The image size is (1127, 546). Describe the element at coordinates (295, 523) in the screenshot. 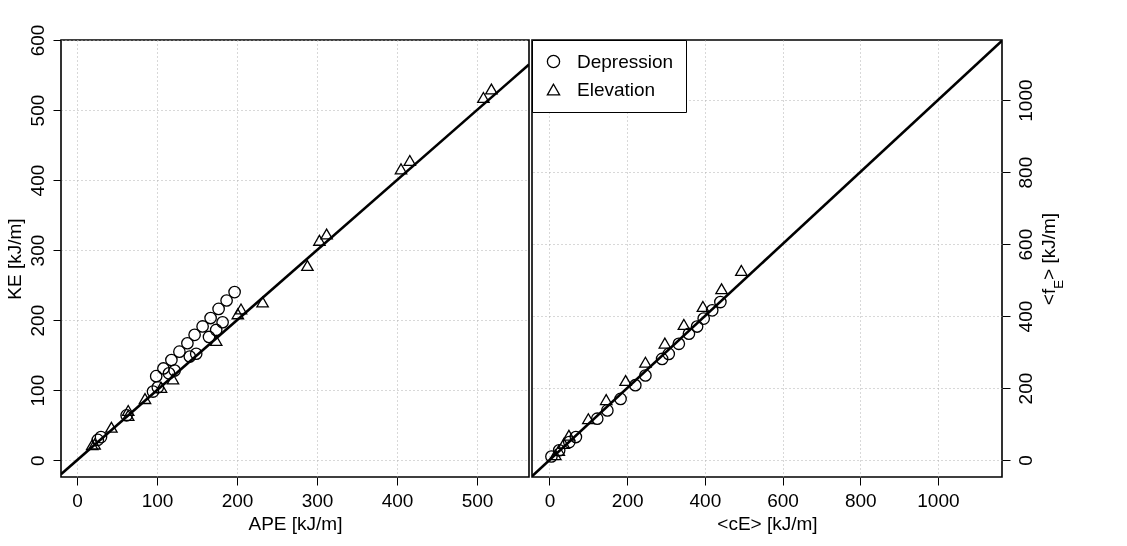

I see `x-axis-title: APE [kJ/m]` at that location.